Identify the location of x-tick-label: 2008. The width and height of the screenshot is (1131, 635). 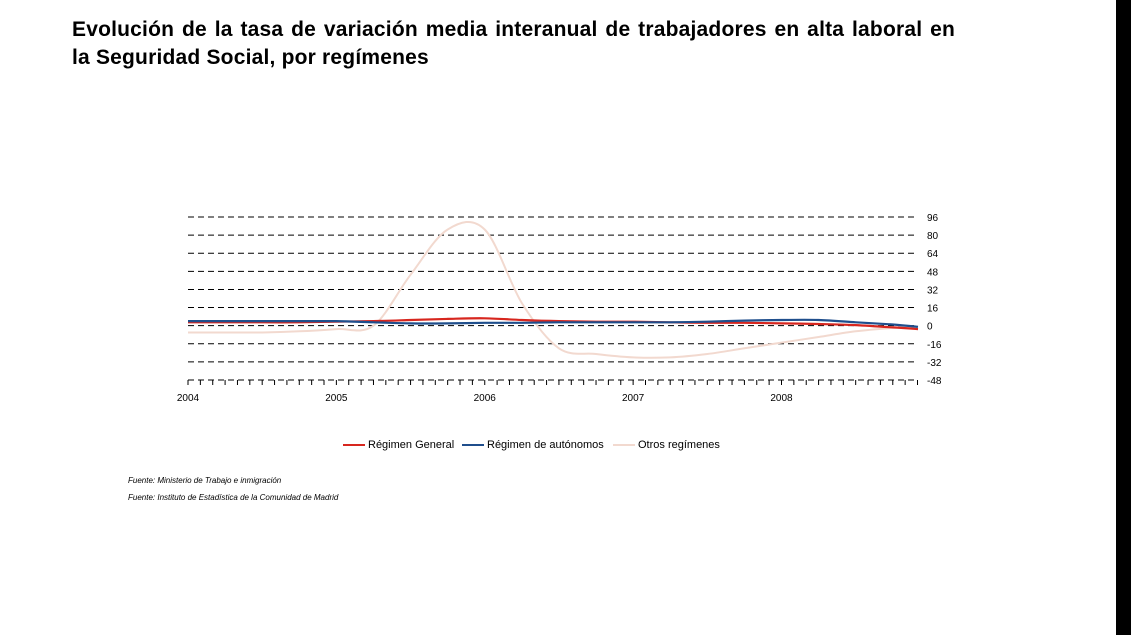
(781, 398).